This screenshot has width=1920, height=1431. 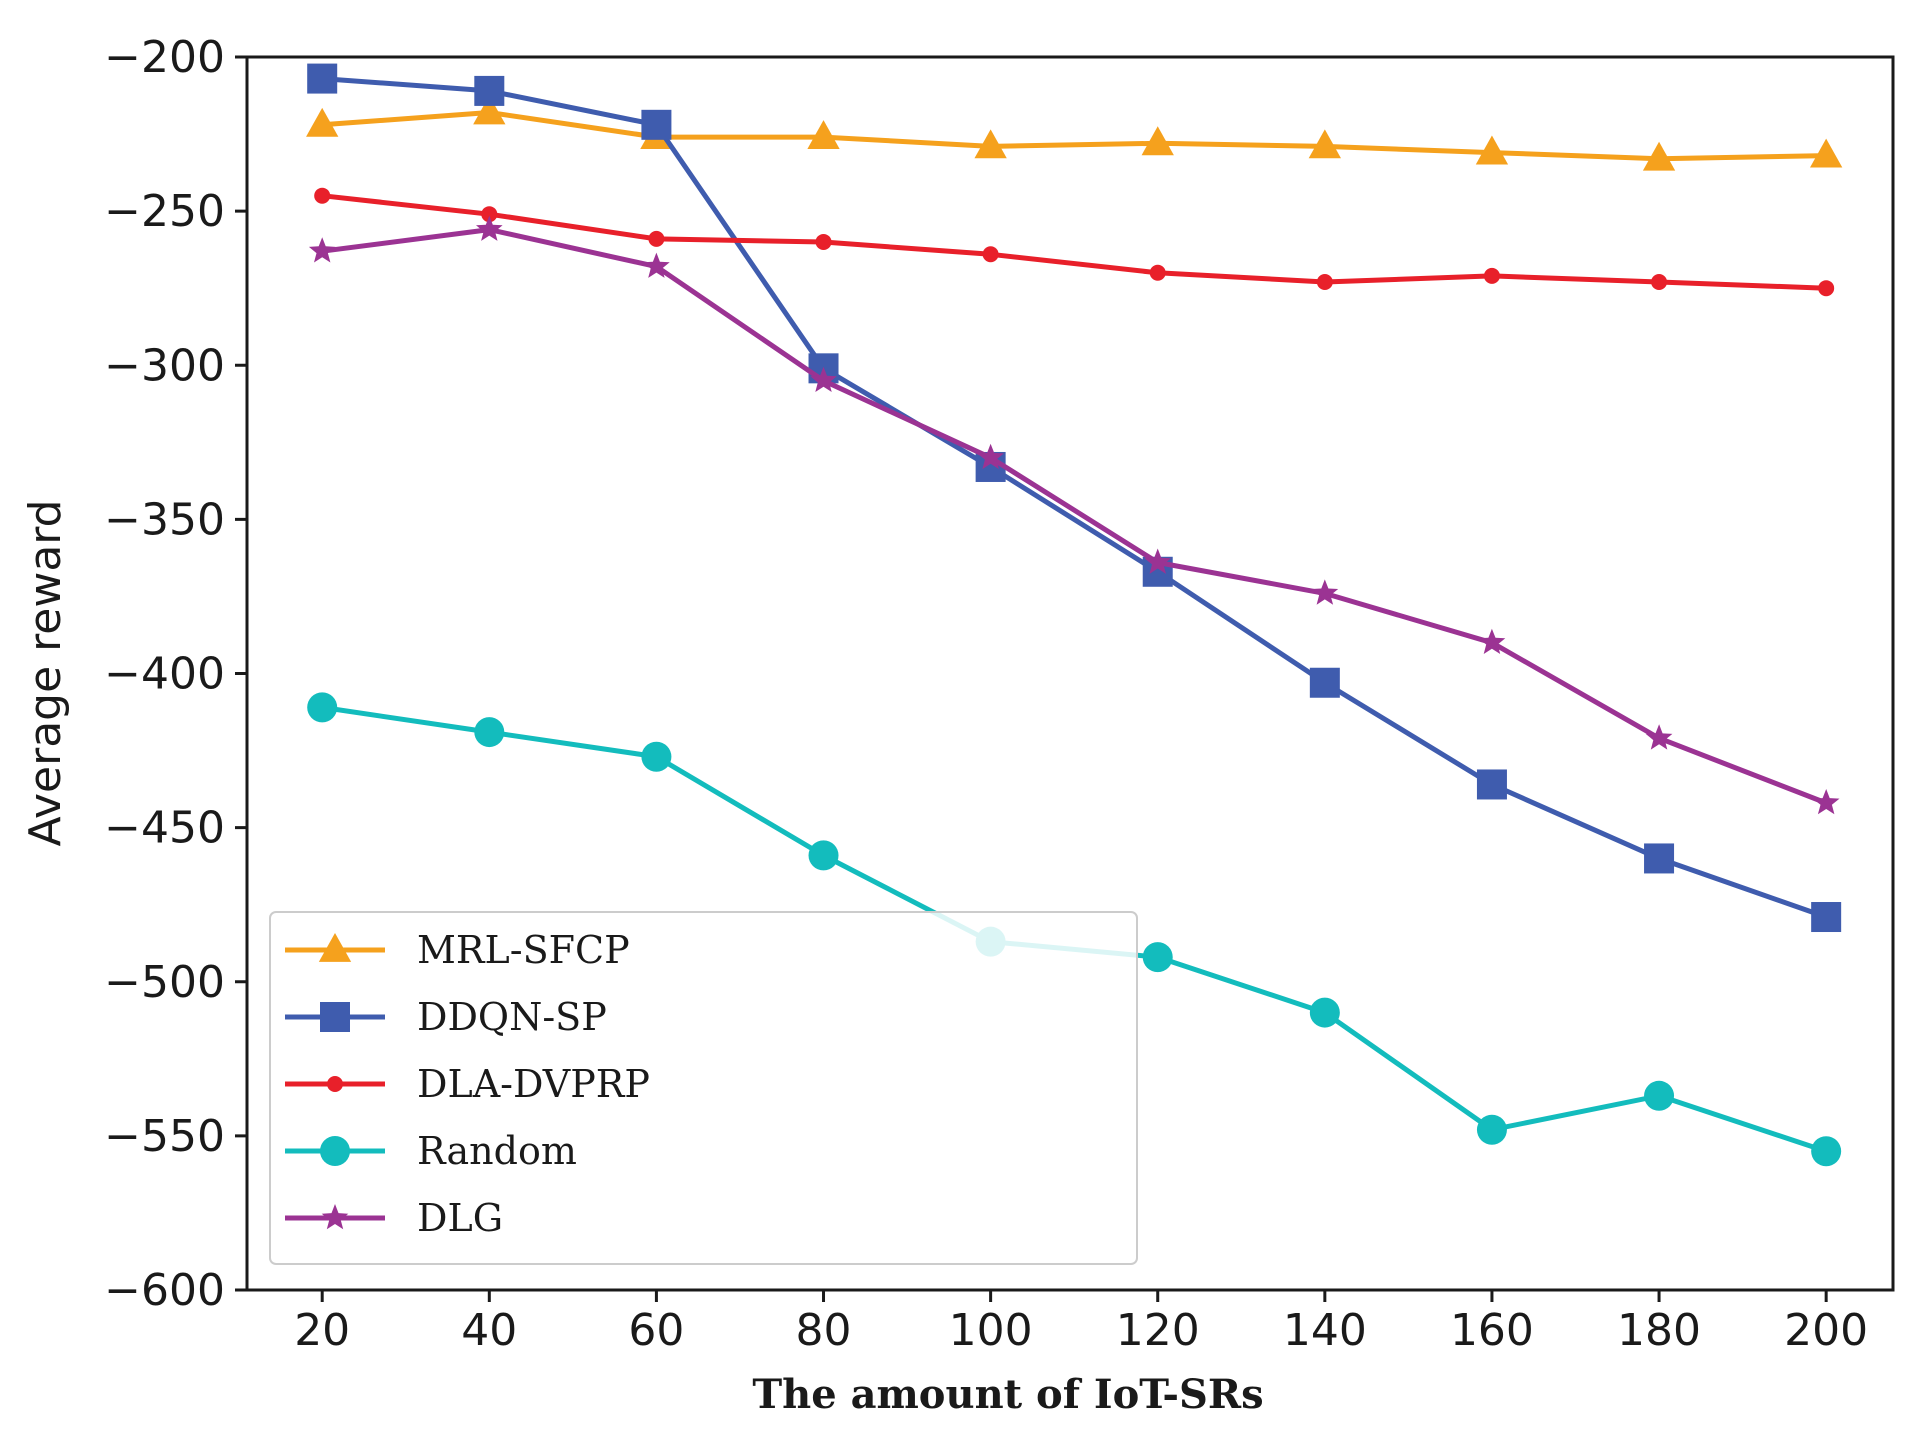 I want to click on x-tick-label: 80, so click(x=824, y=1330).